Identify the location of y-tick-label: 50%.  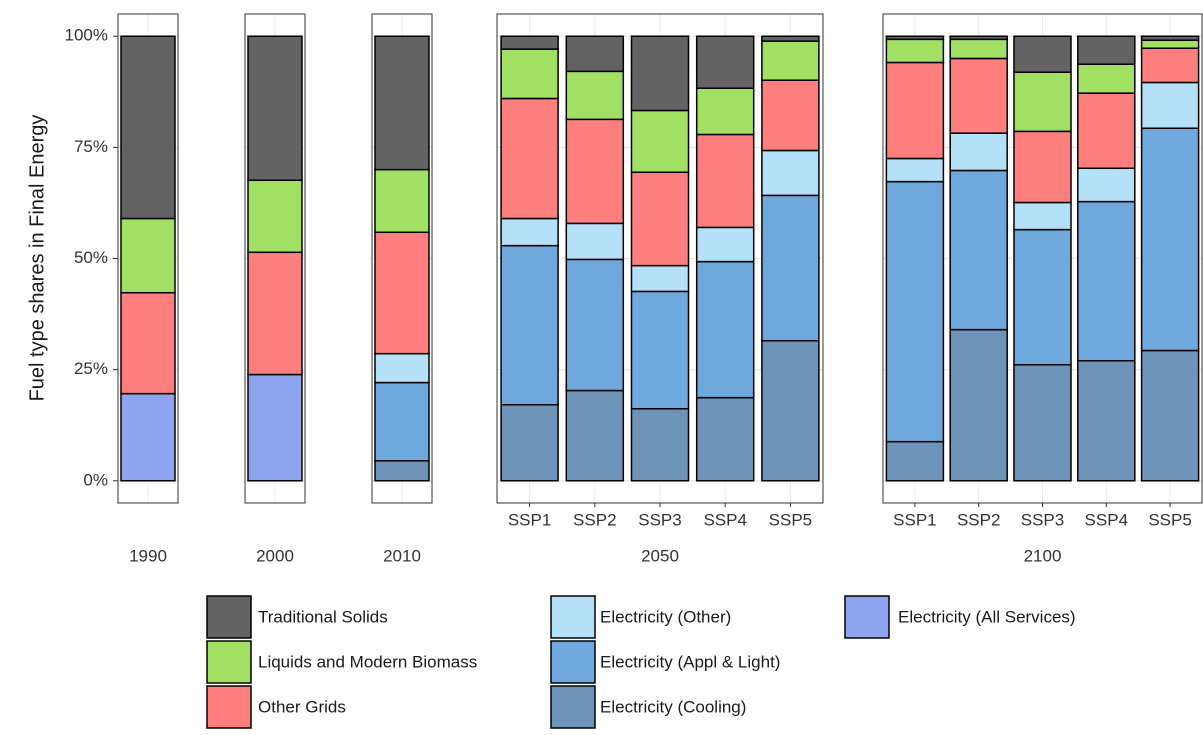
(91, 257).